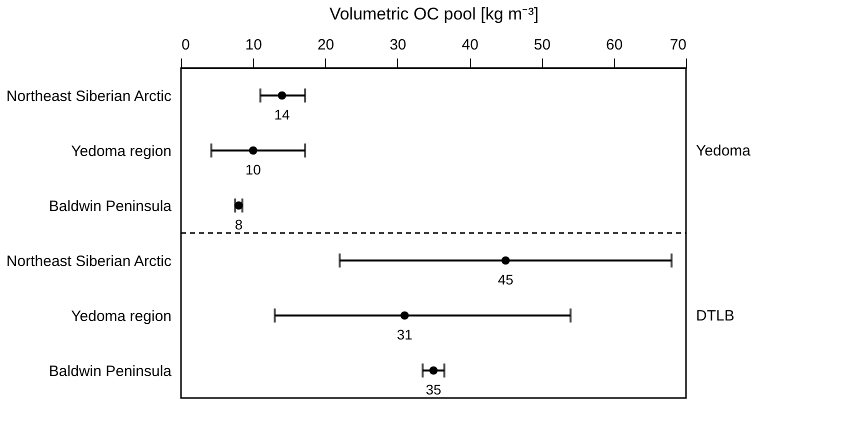 The width and height of the screenshot is (844, 447). Describe the element at coordinates (506, 280) in the screenshot. I see `data-label: 45` at that location.